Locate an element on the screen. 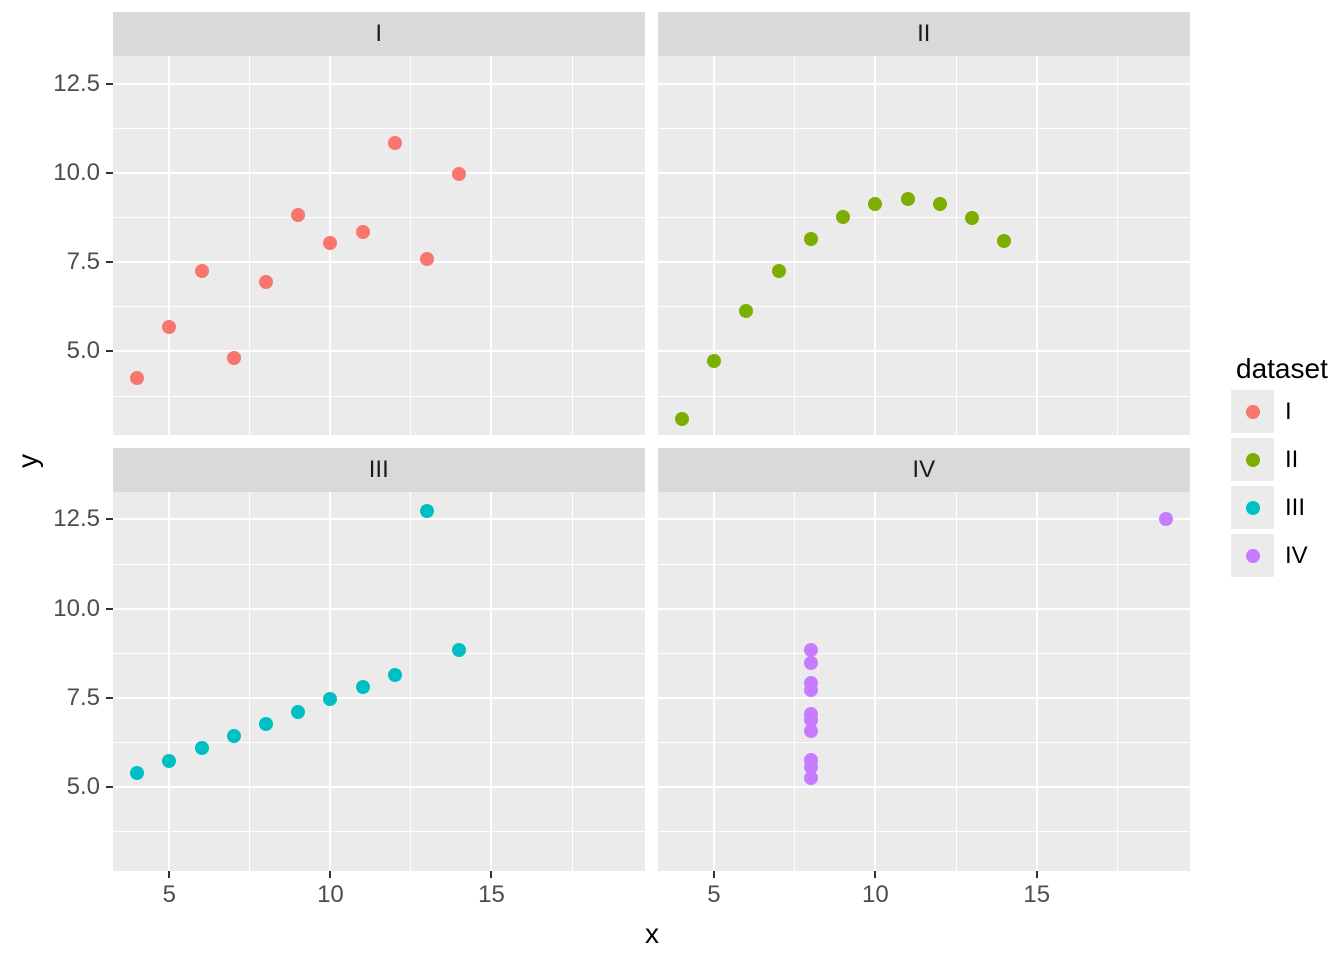  legend-entry-label: II is located at coordinates (1292, 459).